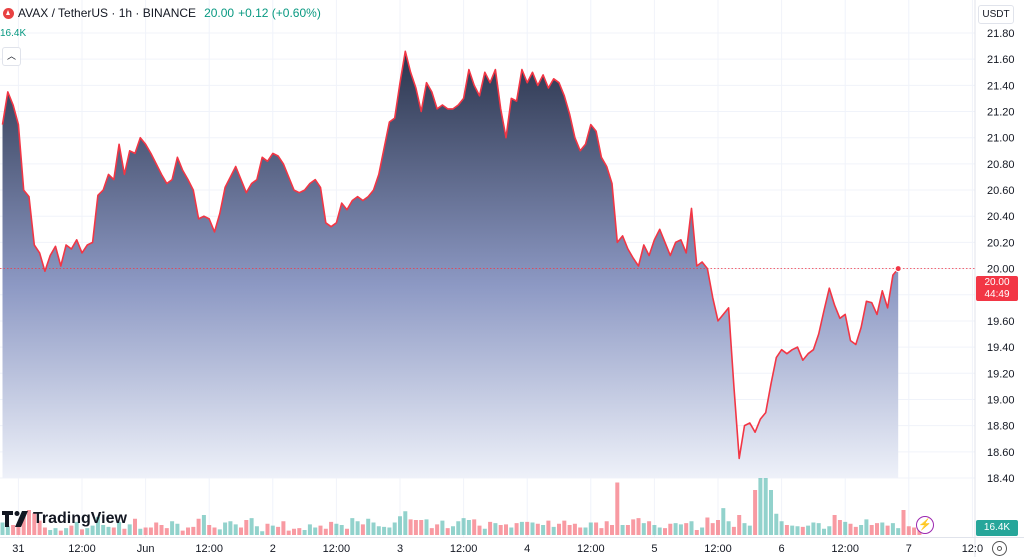 This screenshot has height=557, width=1024. I want to click on price-tick-label: 20.00, so click(1001, 270).